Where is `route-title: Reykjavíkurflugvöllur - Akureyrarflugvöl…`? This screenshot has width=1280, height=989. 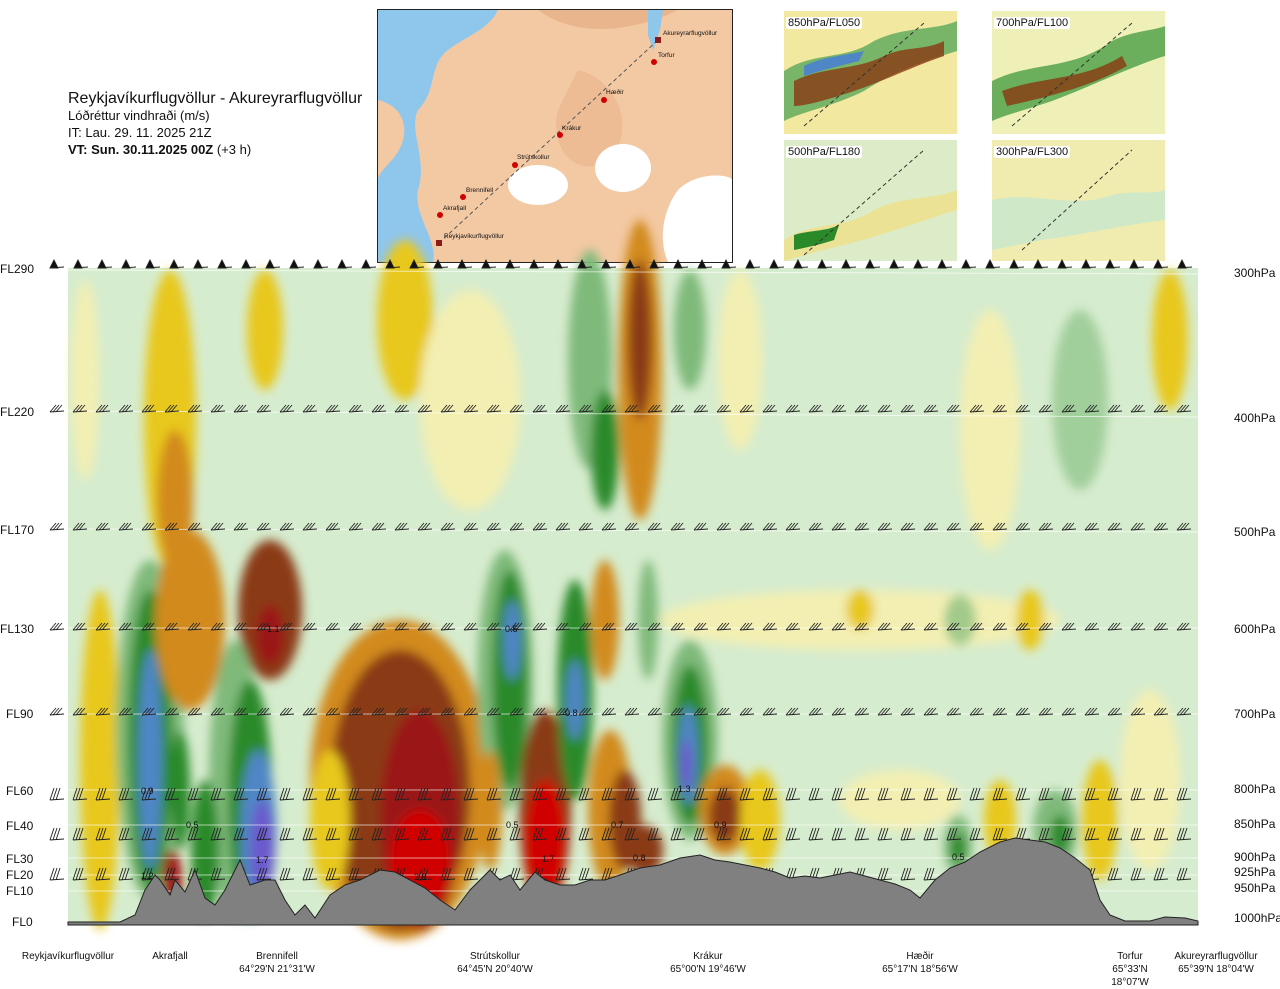 route-title: Reykjavíkurflugvöllur - Akureyrarflugvöl… is located at coordinates (215, 98).